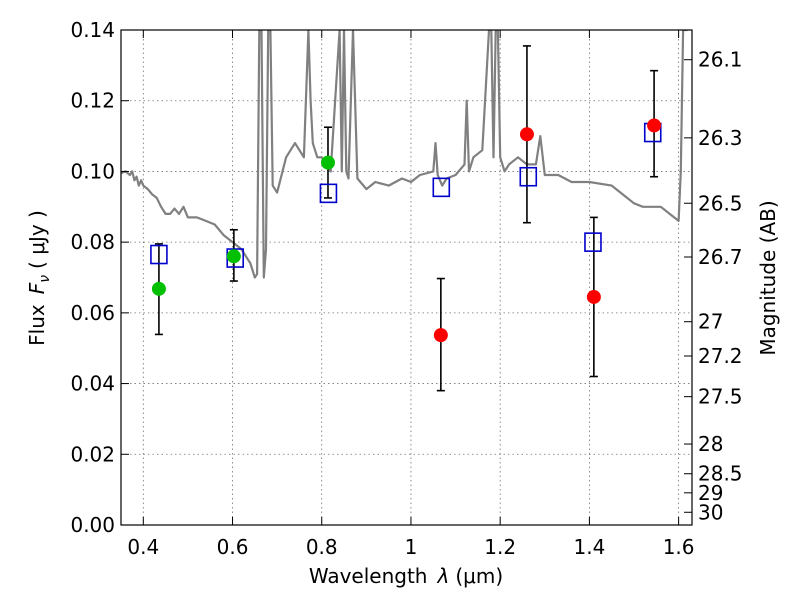 The width and height of the screenshot is (800, 600). What do you see at coordinates (710, 493) in the screenshot?
I see `magnitude-tick-label: 29` at bounding box center [710, 493].